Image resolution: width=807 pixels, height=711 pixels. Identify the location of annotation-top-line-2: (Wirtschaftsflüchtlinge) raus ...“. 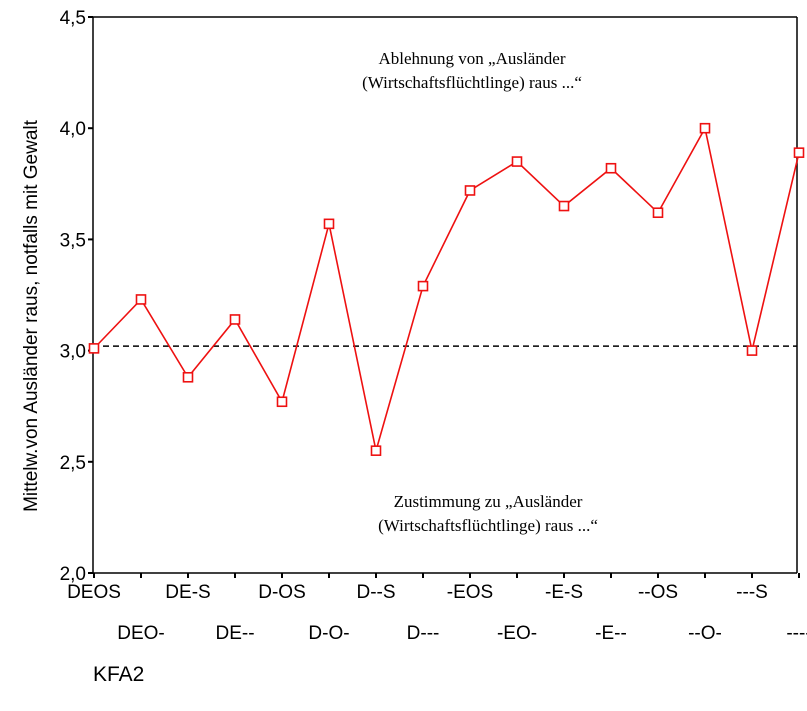
(472, 82).